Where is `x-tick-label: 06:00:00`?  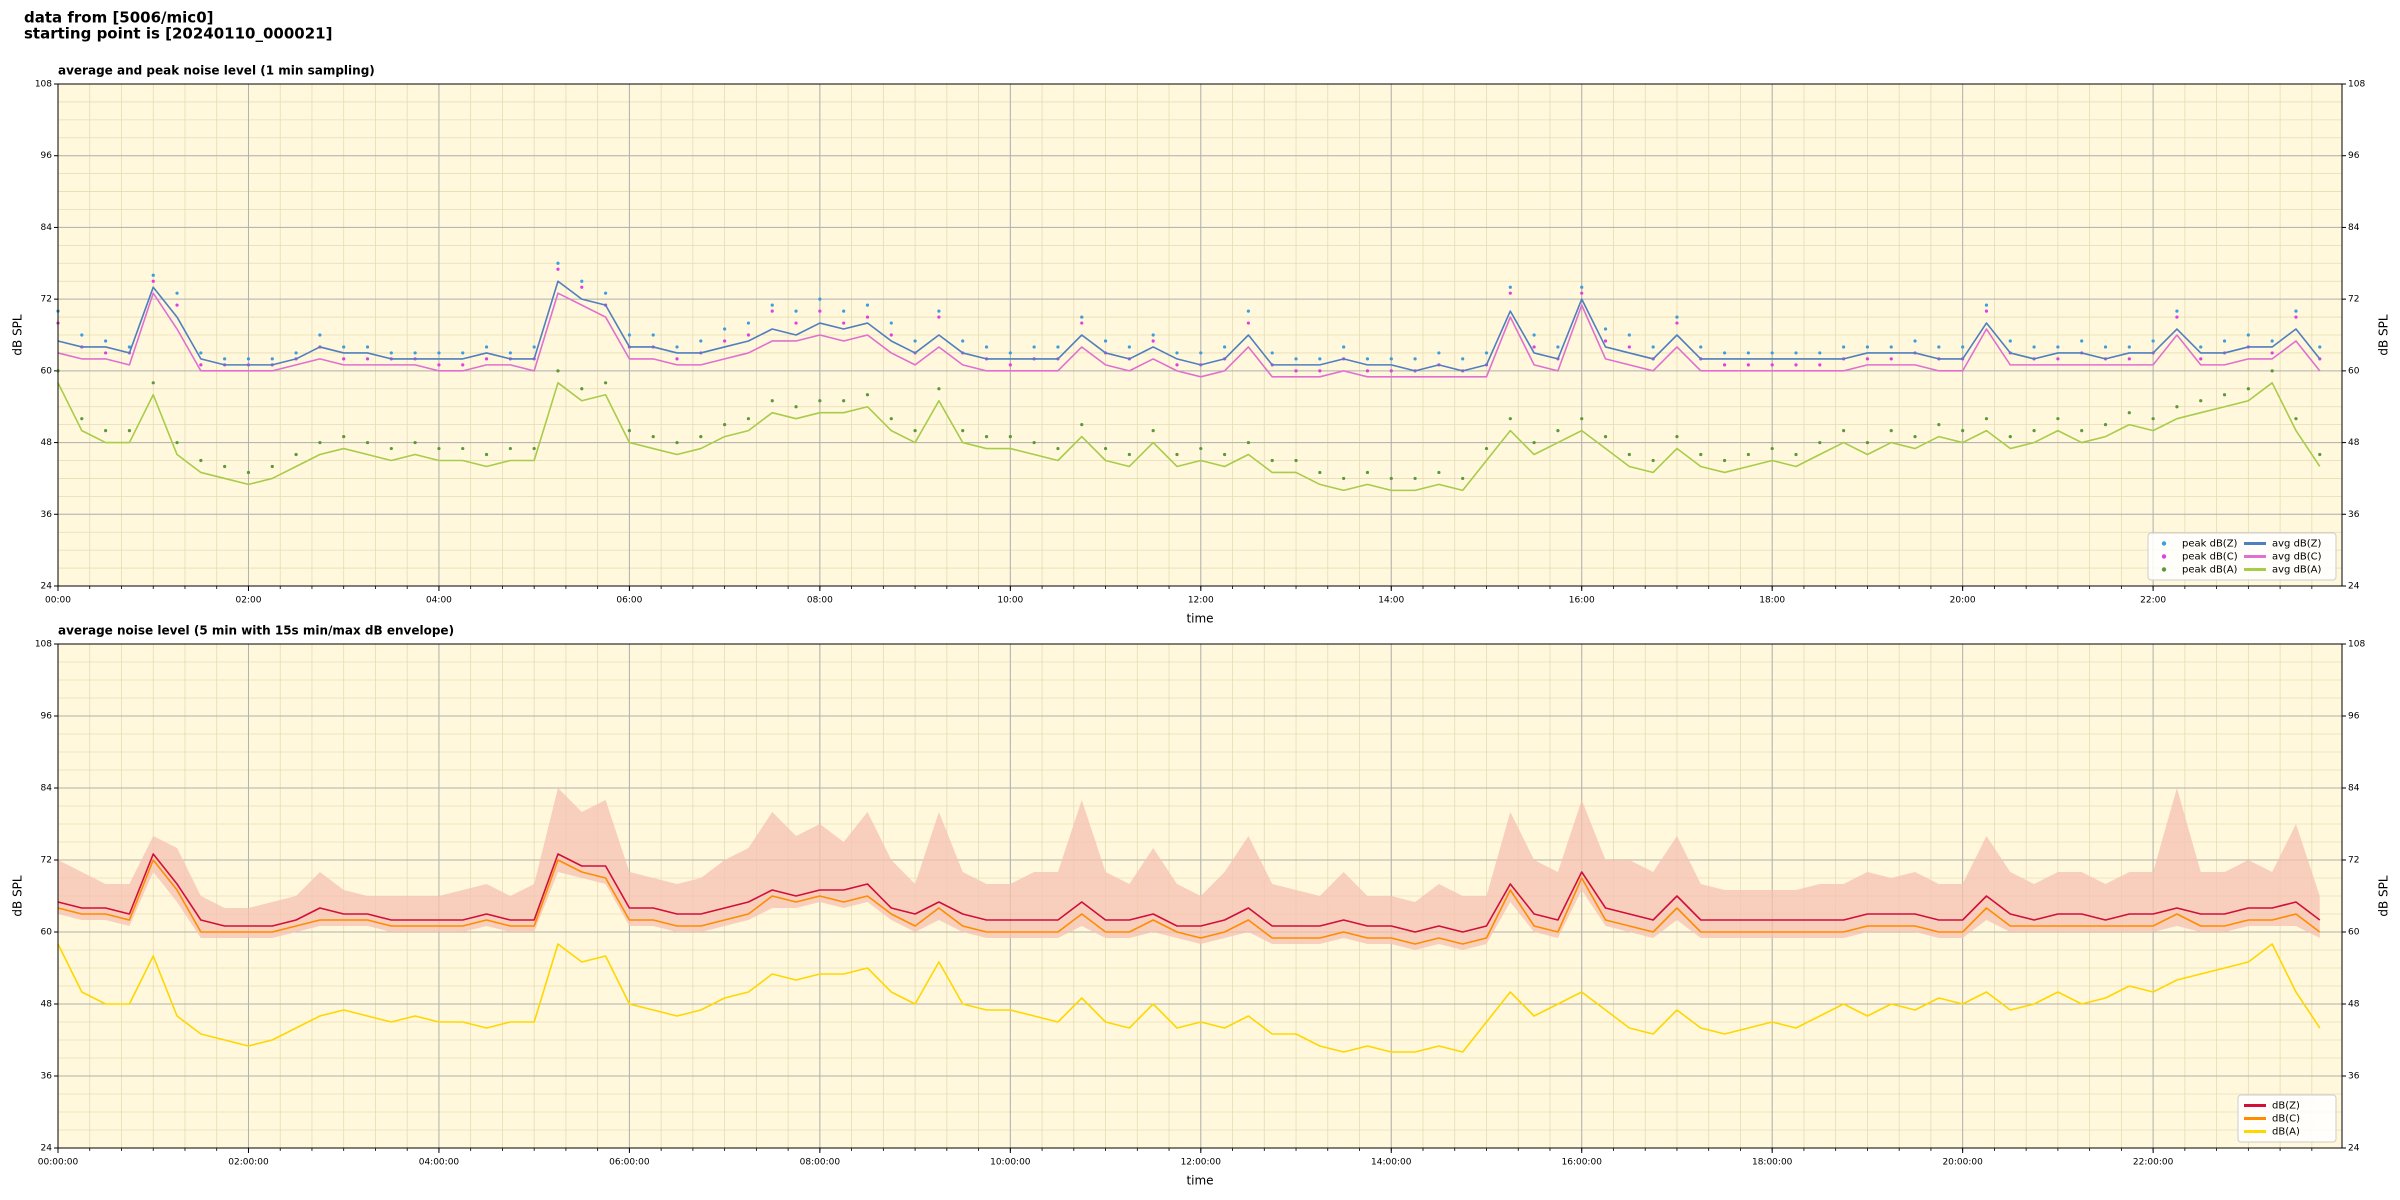
x-tick-label: 06:00:00 is located at coordinates (629, 1163).